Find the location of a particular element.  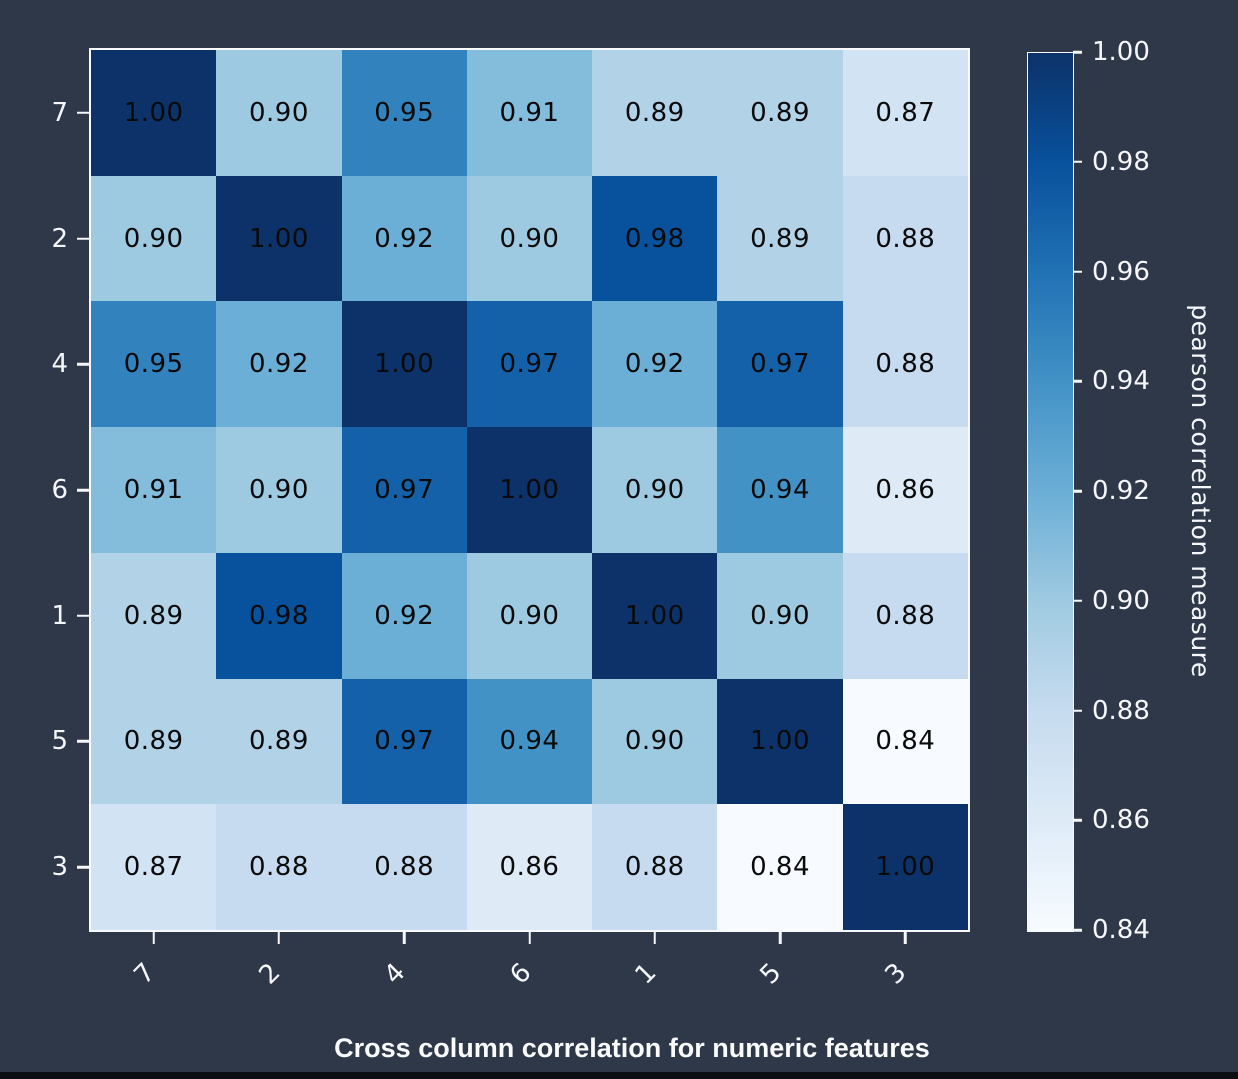

colorbar-tick-label: 1.00 is located at coordinates (1121, 52).